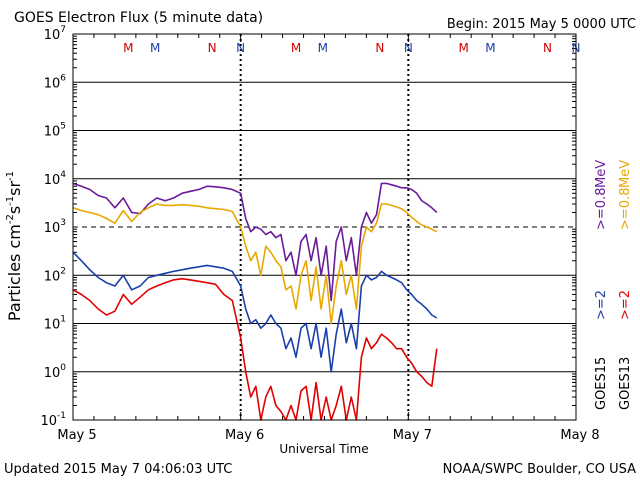 This screenshot has width=640, height=480. I want to click on legend-goes15: GOES15, so click(601, 383).